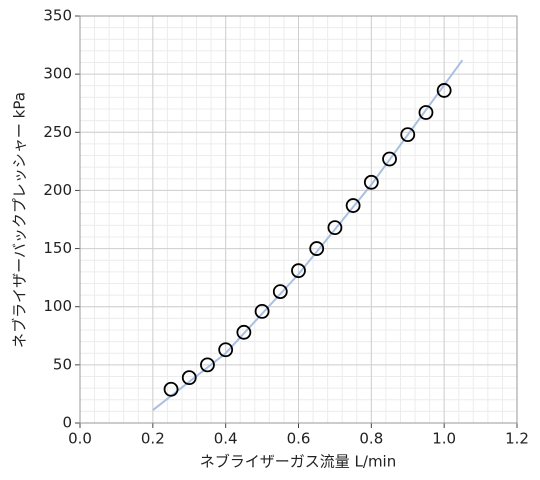  Describe the element at coordinates (226, 439) in the screenshot. I see `x-tick-label: 0.4` at that location.